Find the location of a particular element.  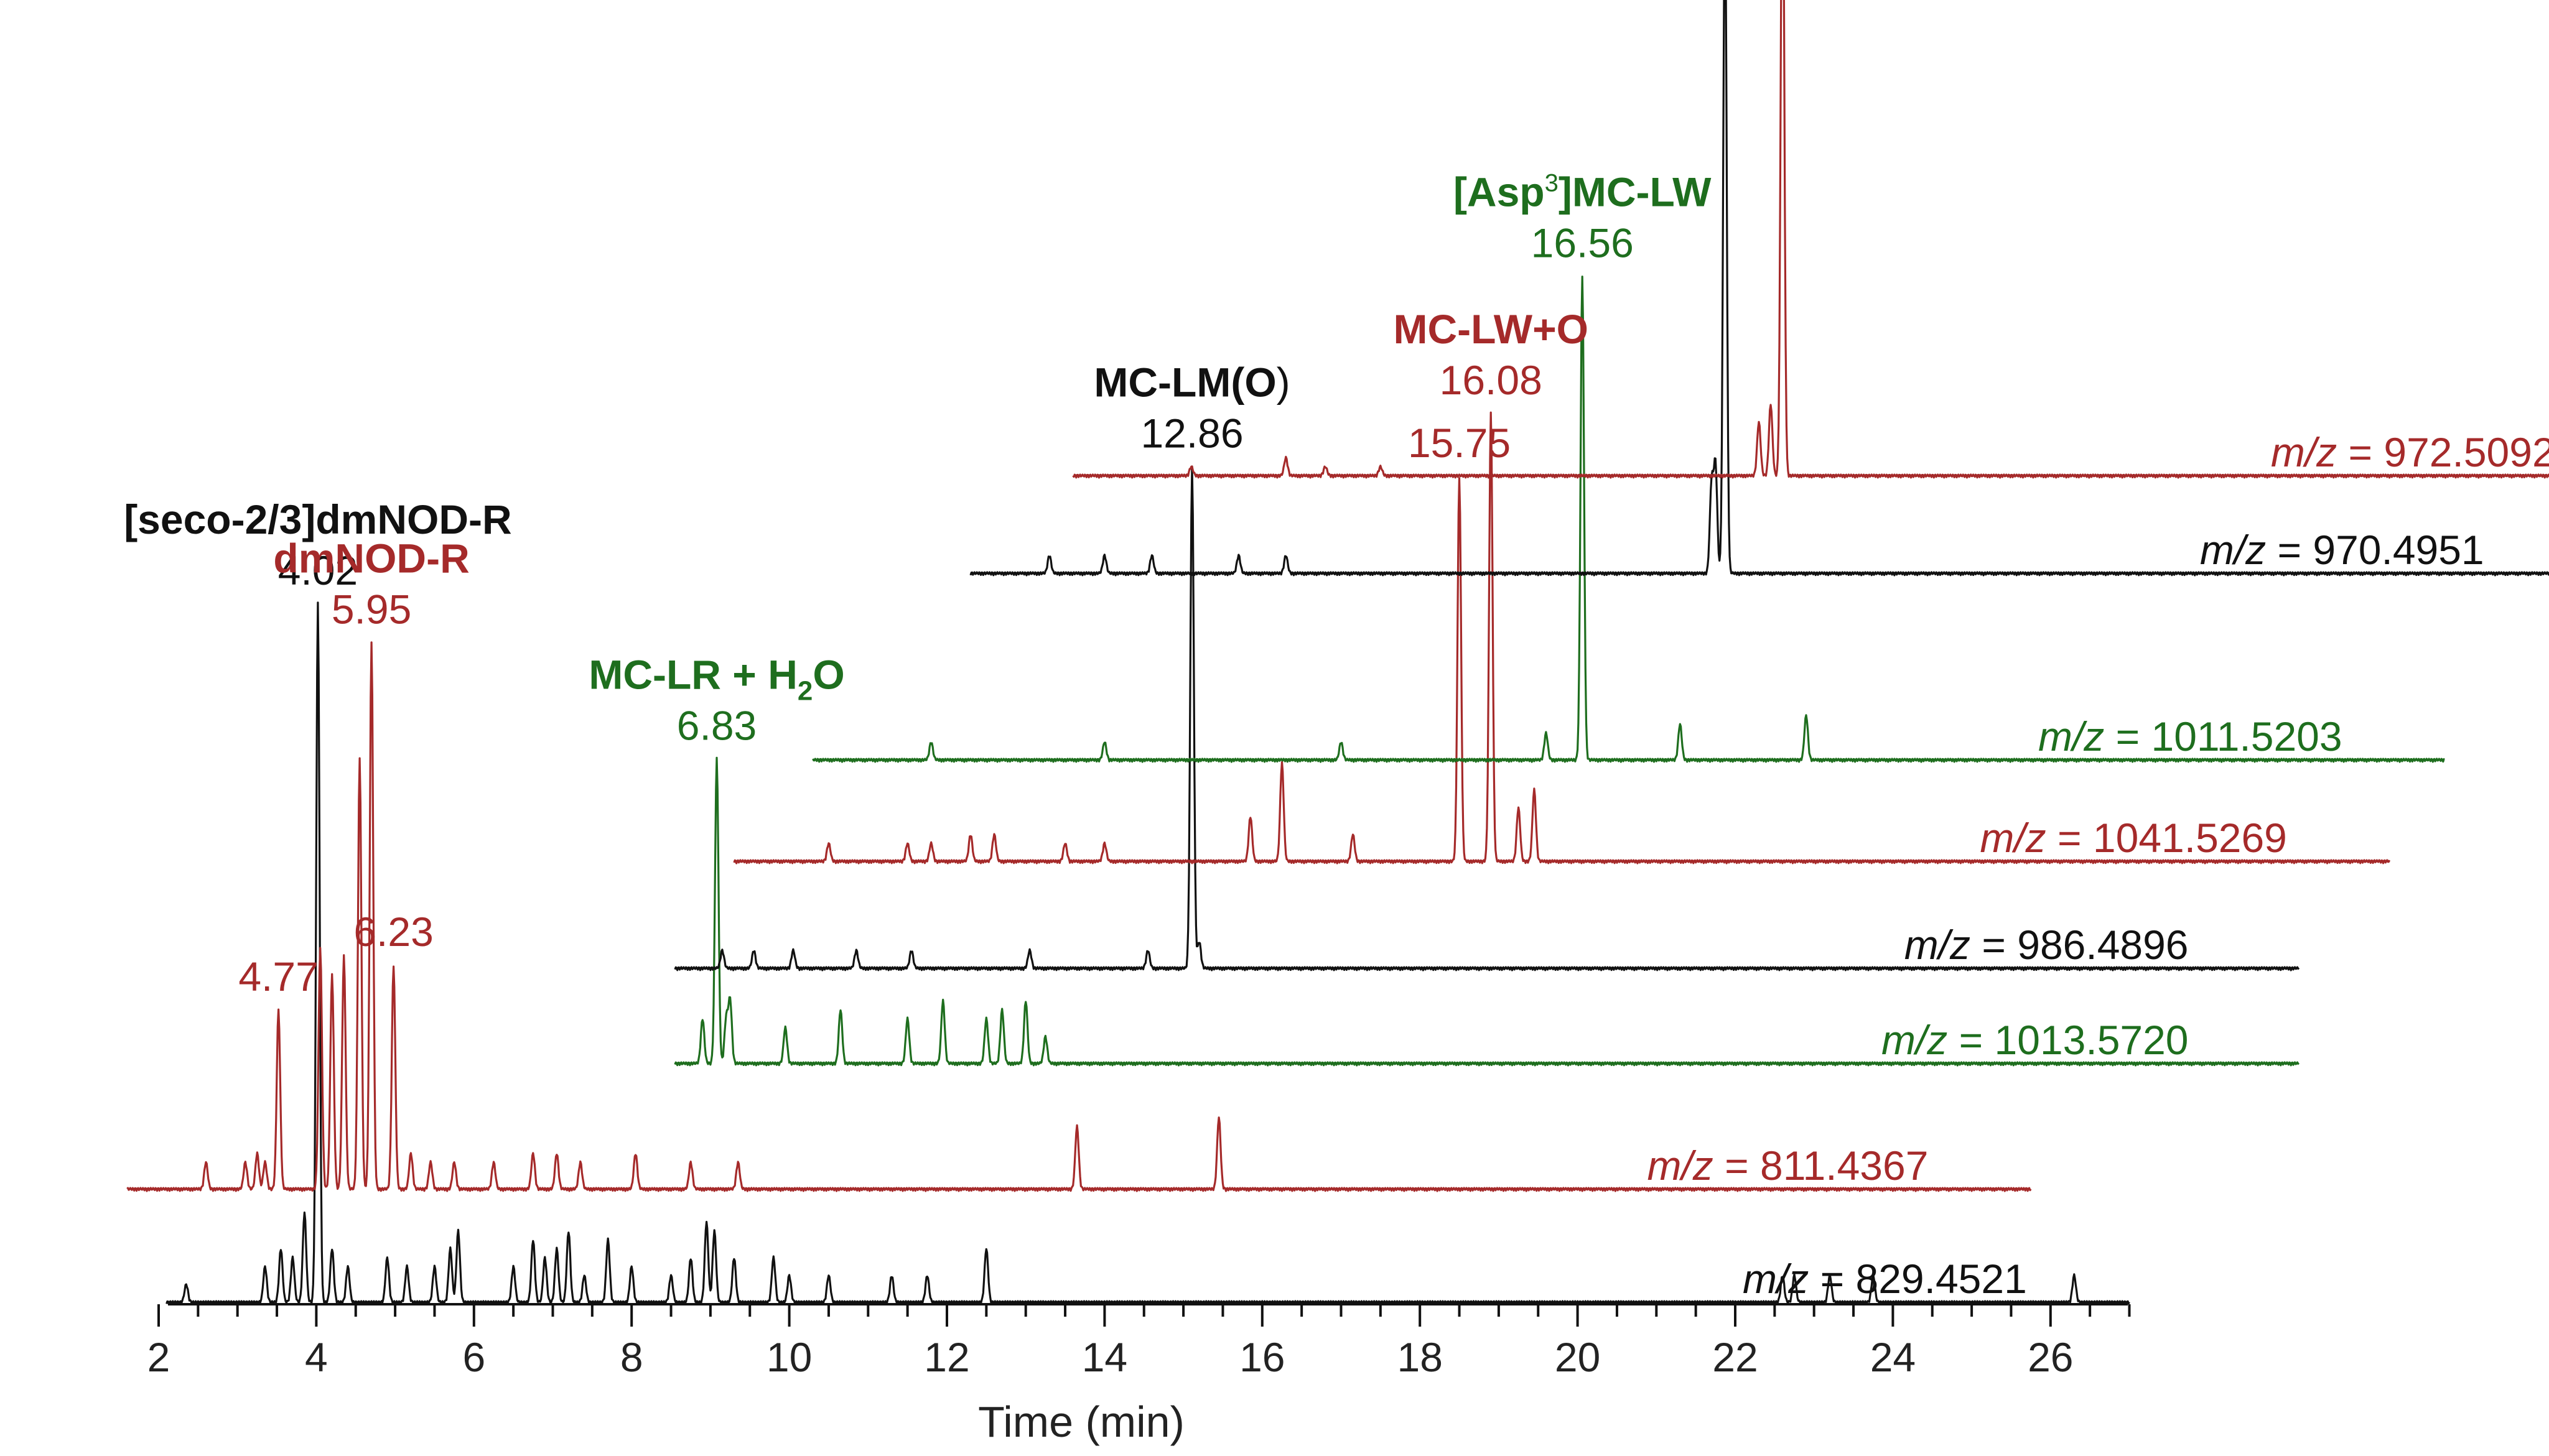

compound-name: [Asp is located at coordinates (1499, 192).